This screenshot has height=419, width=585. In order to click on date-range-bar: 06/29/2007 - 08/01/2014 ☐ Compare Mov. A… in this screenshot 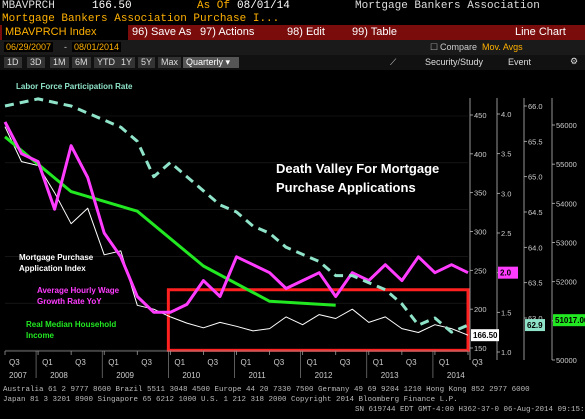, I will do `click(292, 47)`.